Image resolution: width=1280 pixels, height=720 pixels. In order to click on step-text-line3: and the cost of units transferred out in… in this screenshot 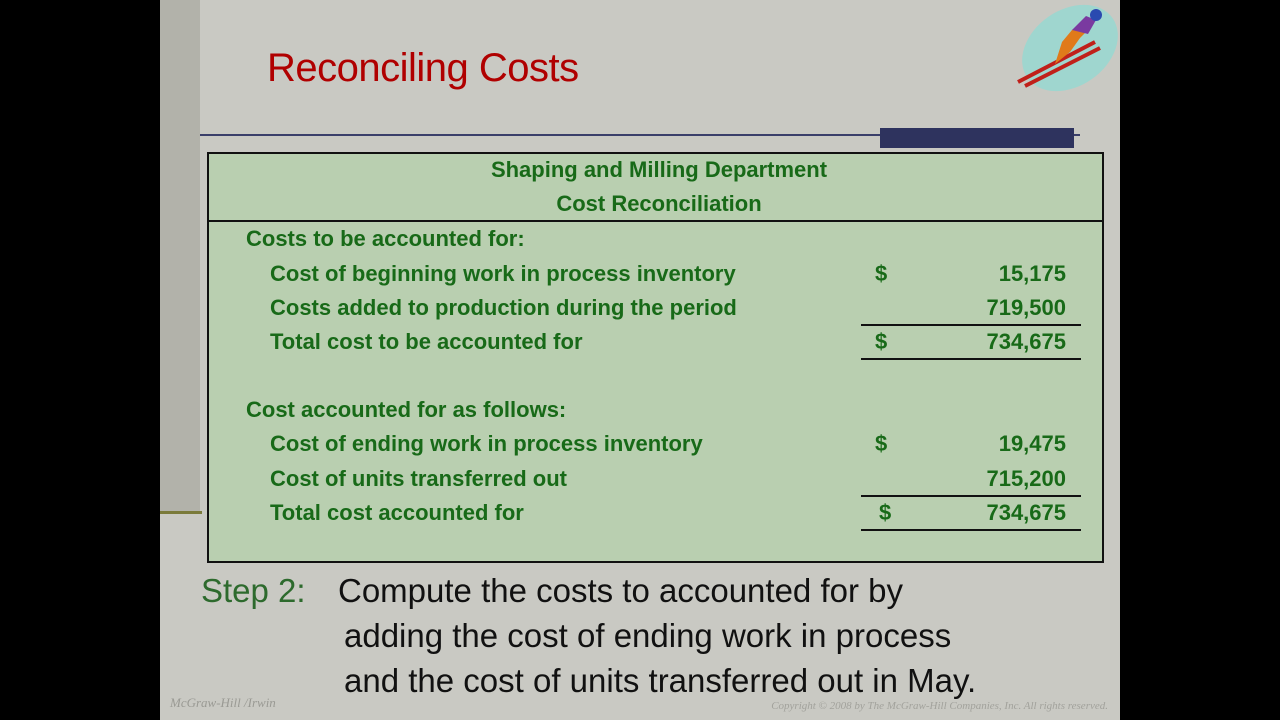, I will do `click(660, 680)`.